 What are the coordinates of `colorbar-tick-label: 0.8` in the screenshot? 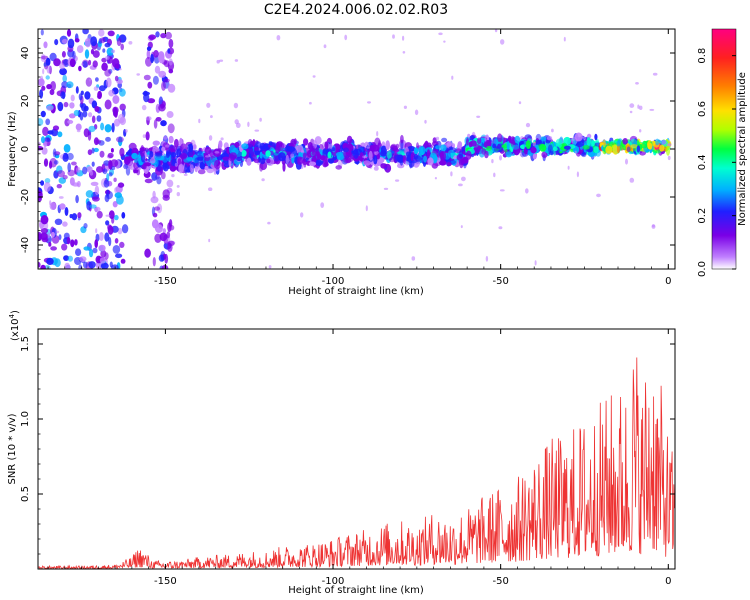 It's located at (702, 56).